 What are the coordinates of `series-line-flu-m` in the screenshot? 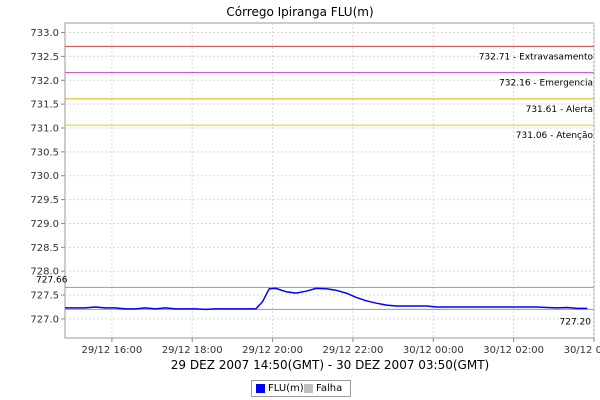 It's located at (326, 299).